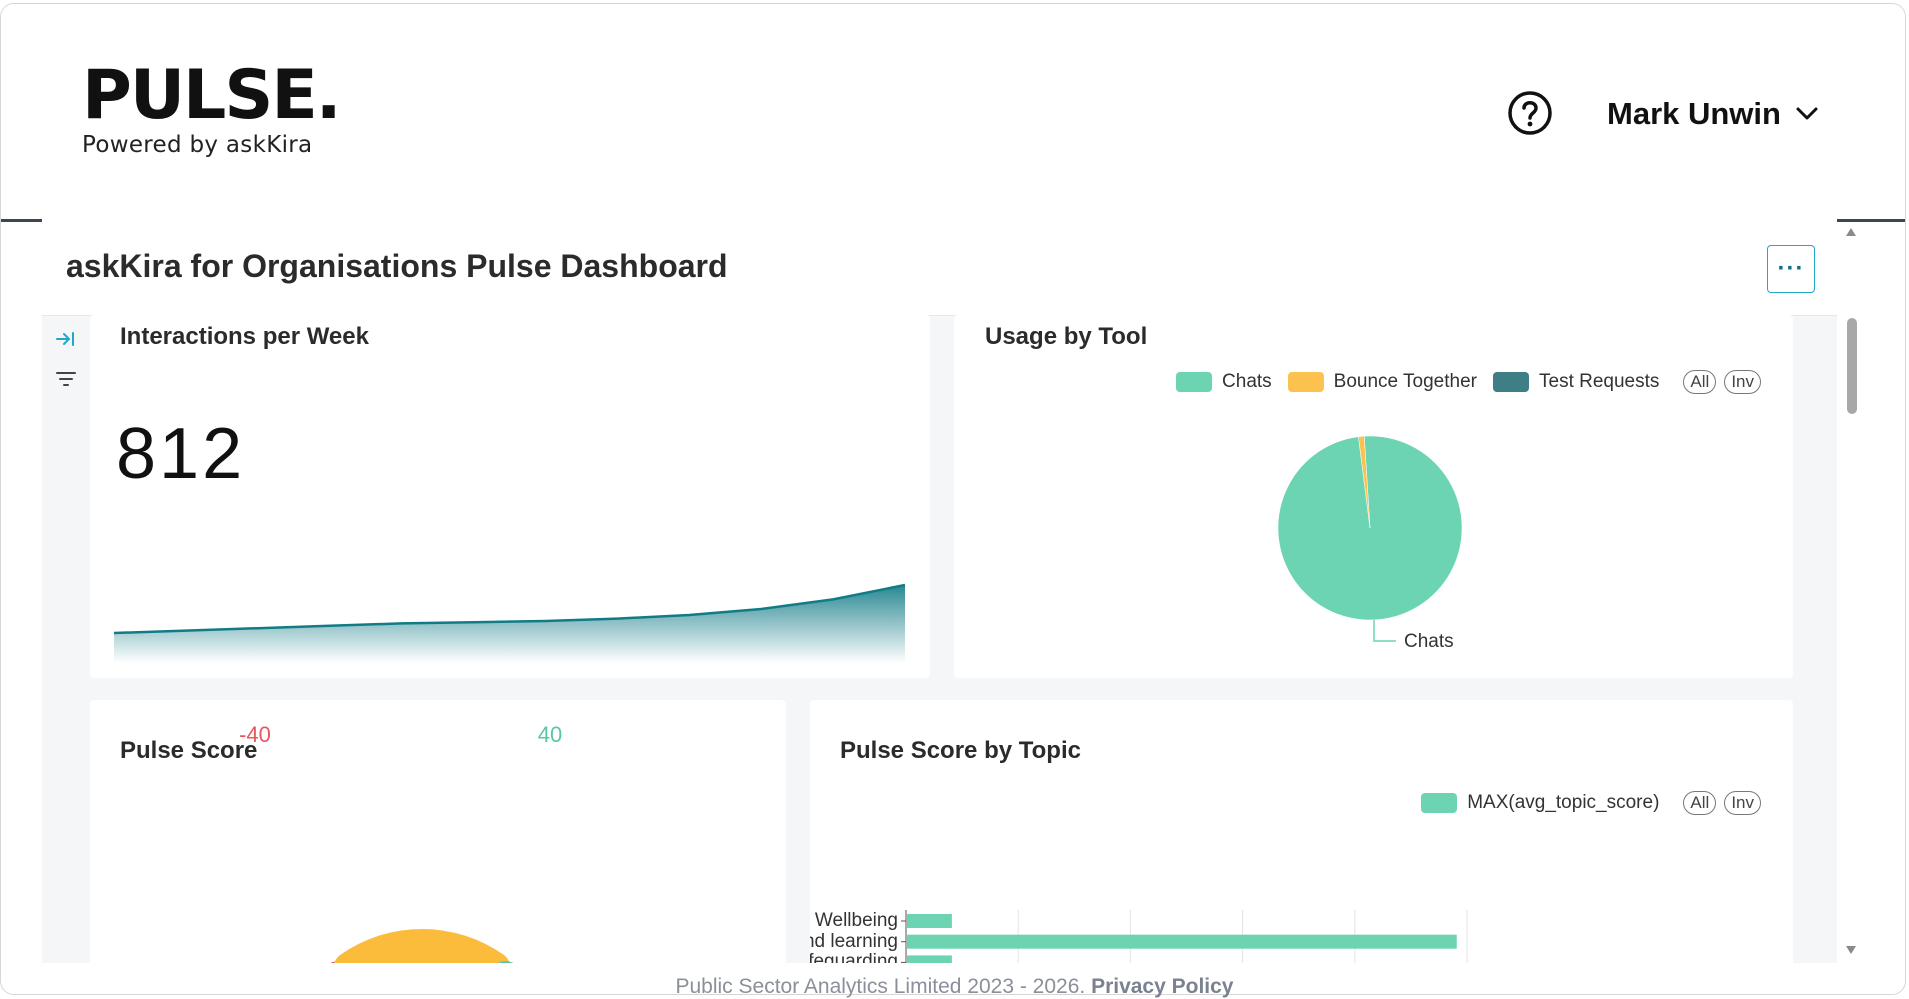 Image resolution: width=1909 pixels, height=999 pixels. What do you see at coordinates (1851, 950) in the screenshot?
I see `scroll-down-arrow` at bounding box center [1851, 950].